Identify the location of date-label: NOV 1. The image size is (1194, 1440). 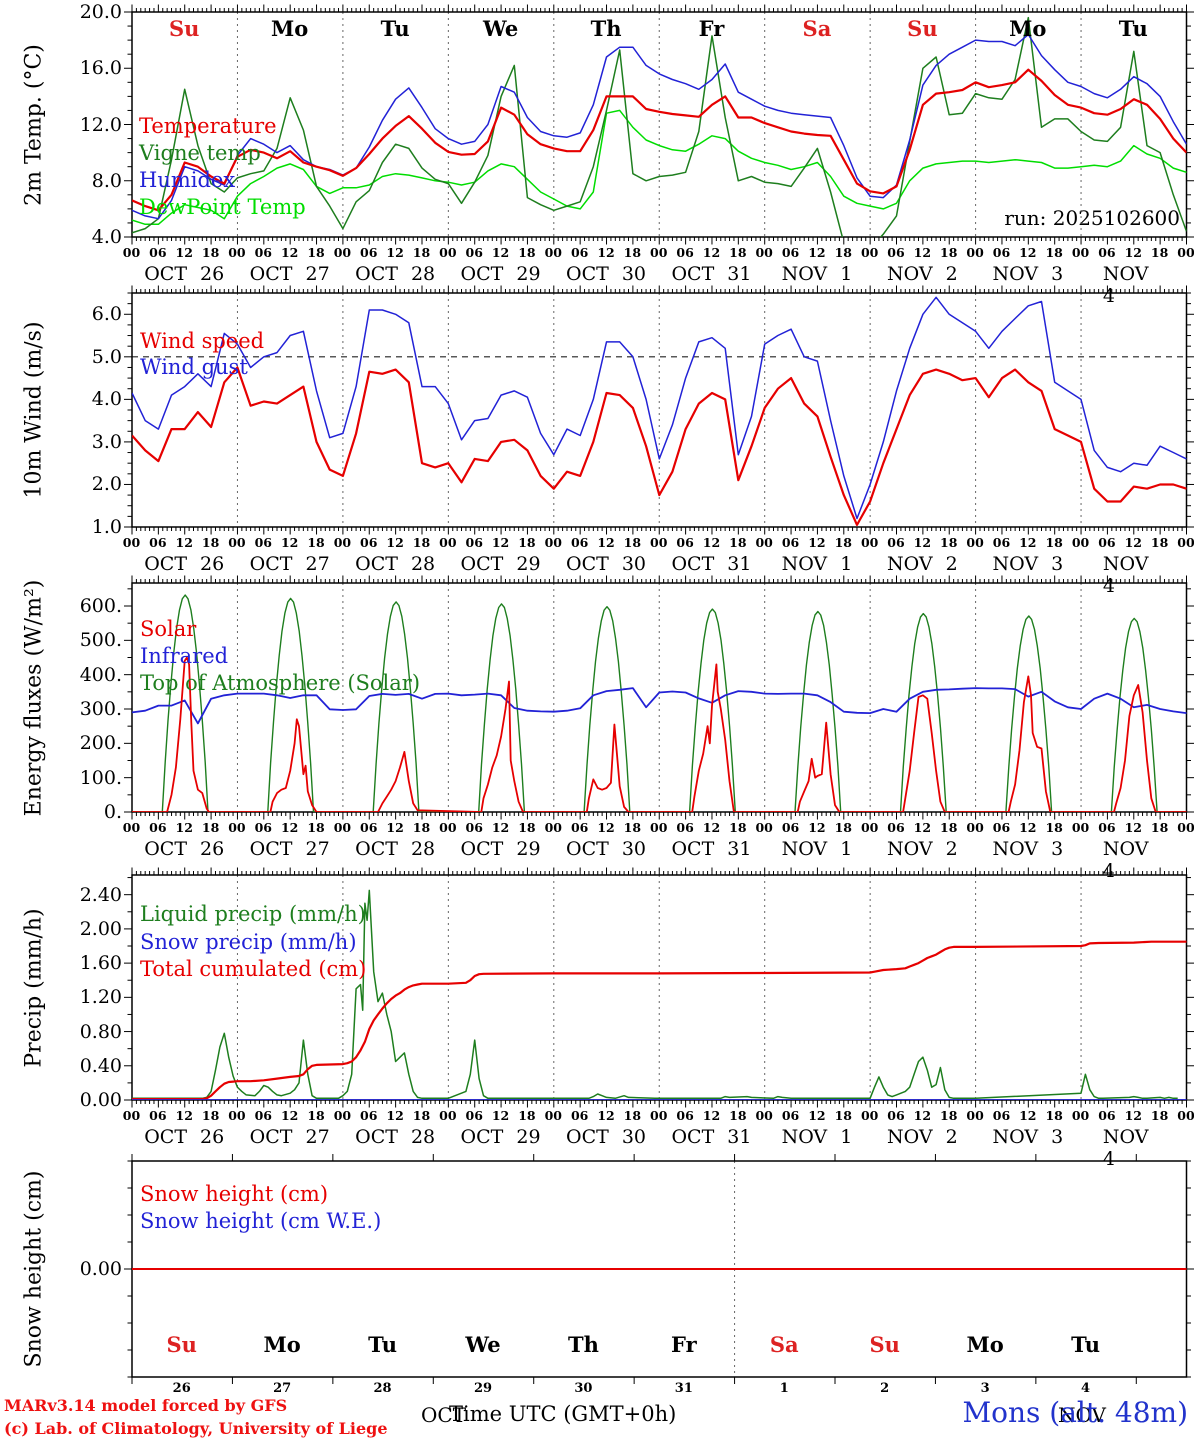
(817, 1137).